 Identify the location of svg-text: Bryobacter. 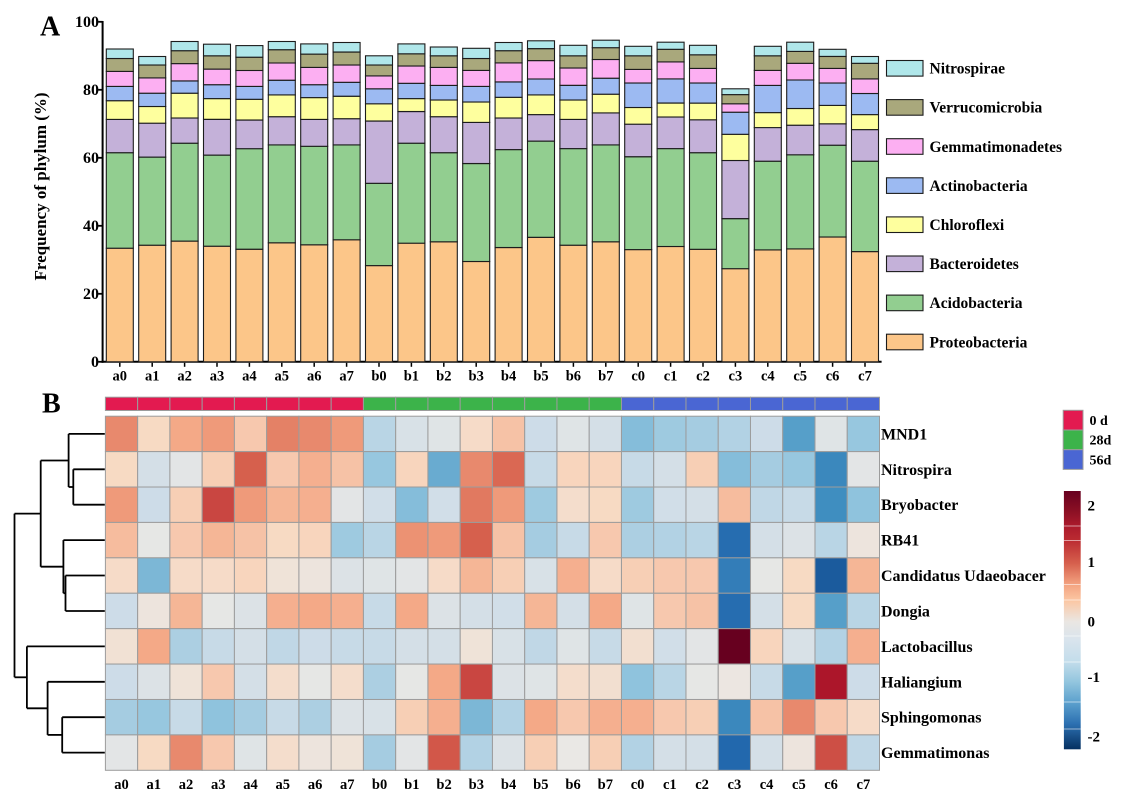
(919, 505).